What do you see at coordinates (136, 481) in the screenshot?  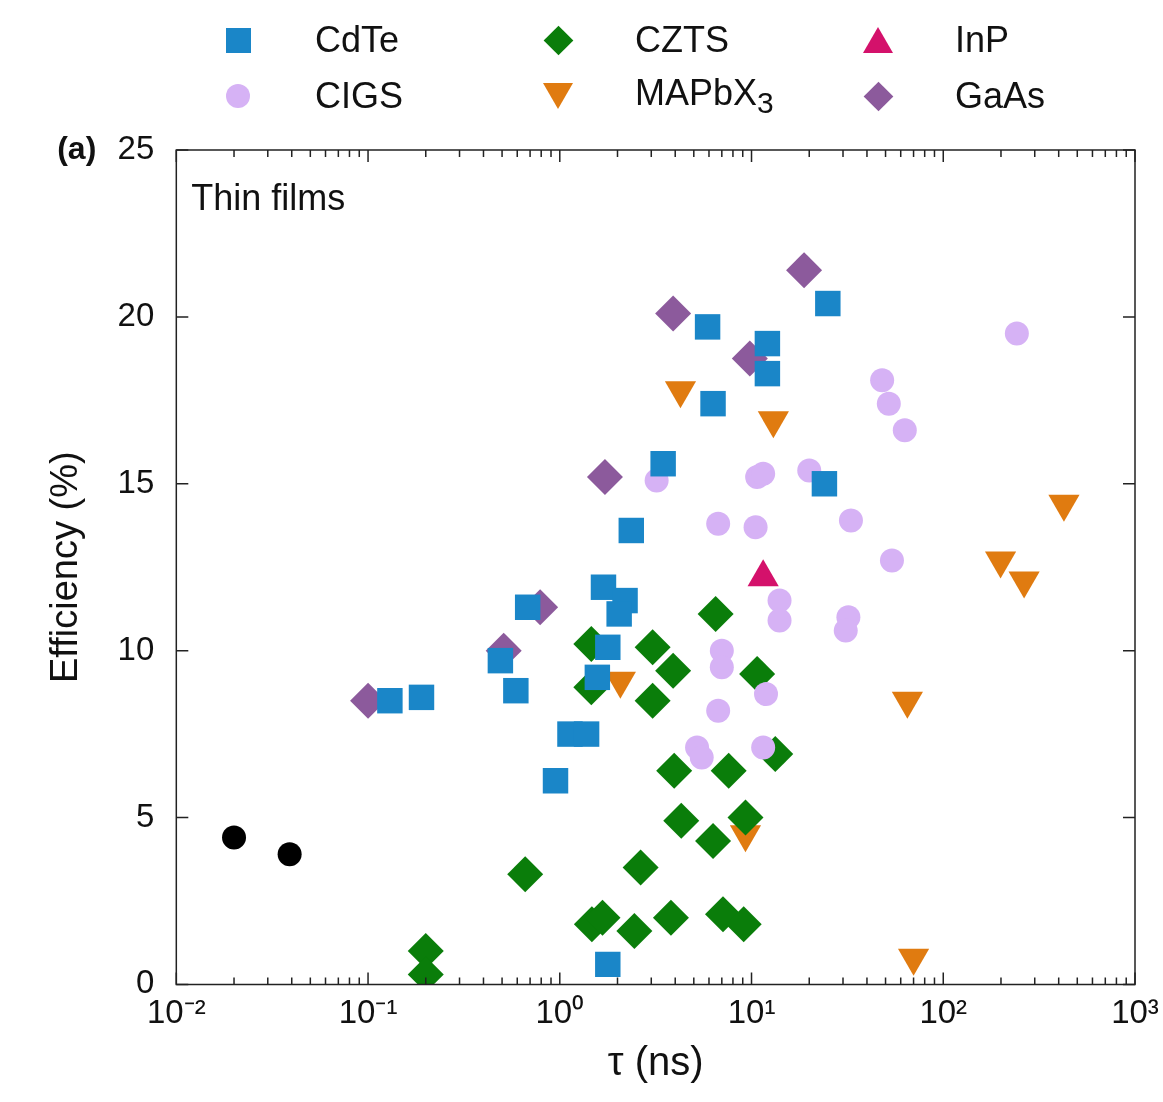 I see `y-tick-label: 15` at bounding box center [136, 481].